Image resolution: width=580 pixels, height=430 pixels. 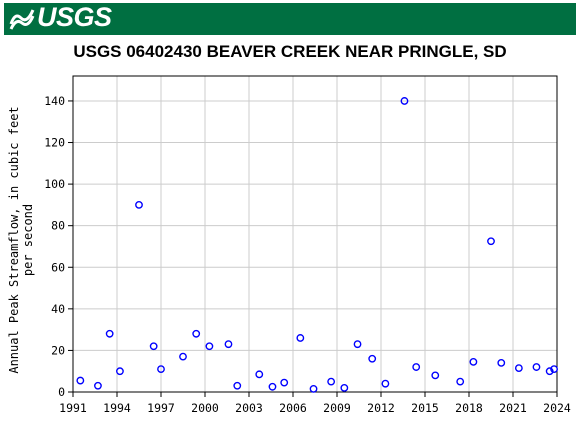 I want to click on usgs-banner: USGS, so click(x=290, y=19).